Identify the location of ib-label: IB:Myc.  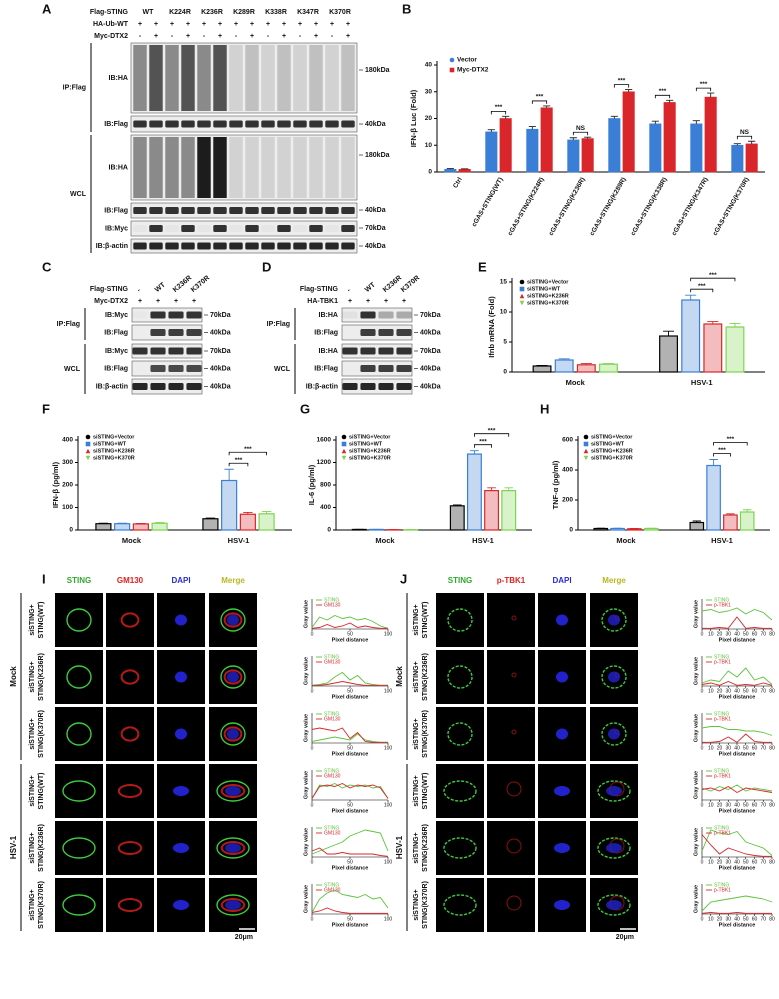
(116, 351).